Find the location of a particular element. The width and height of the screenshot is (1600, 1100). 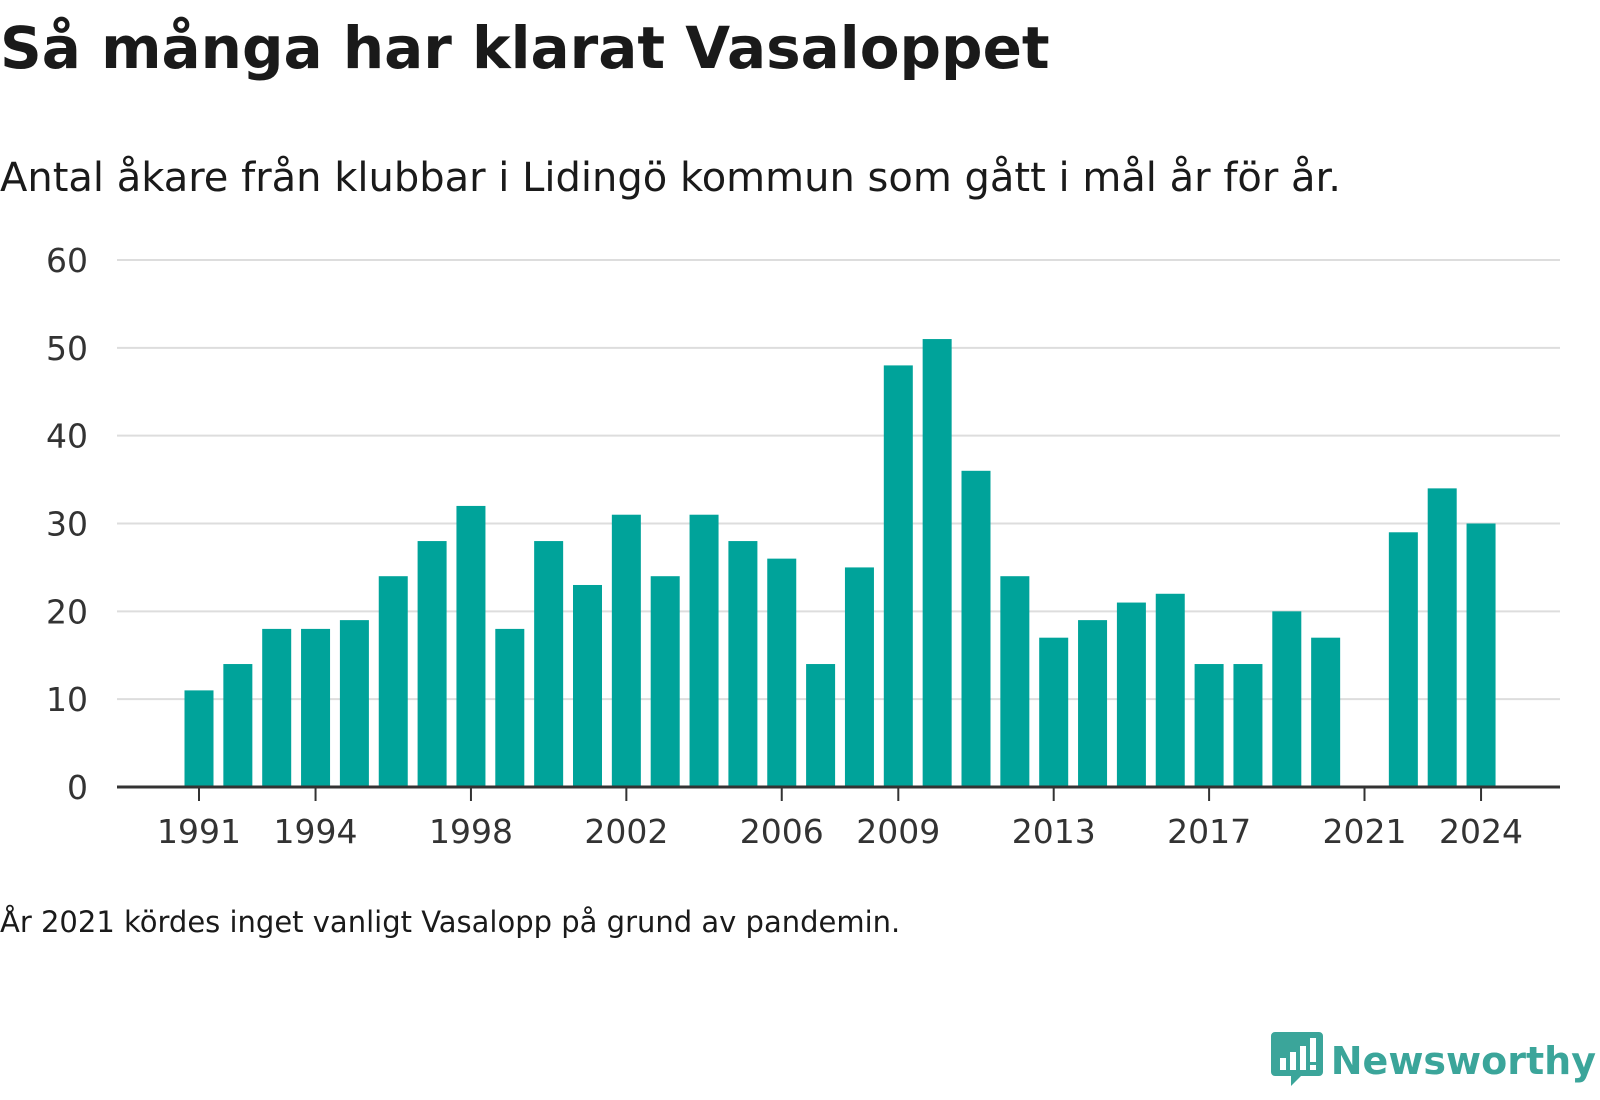

y-tick-label: 10 is located at coordinates (67, 699).